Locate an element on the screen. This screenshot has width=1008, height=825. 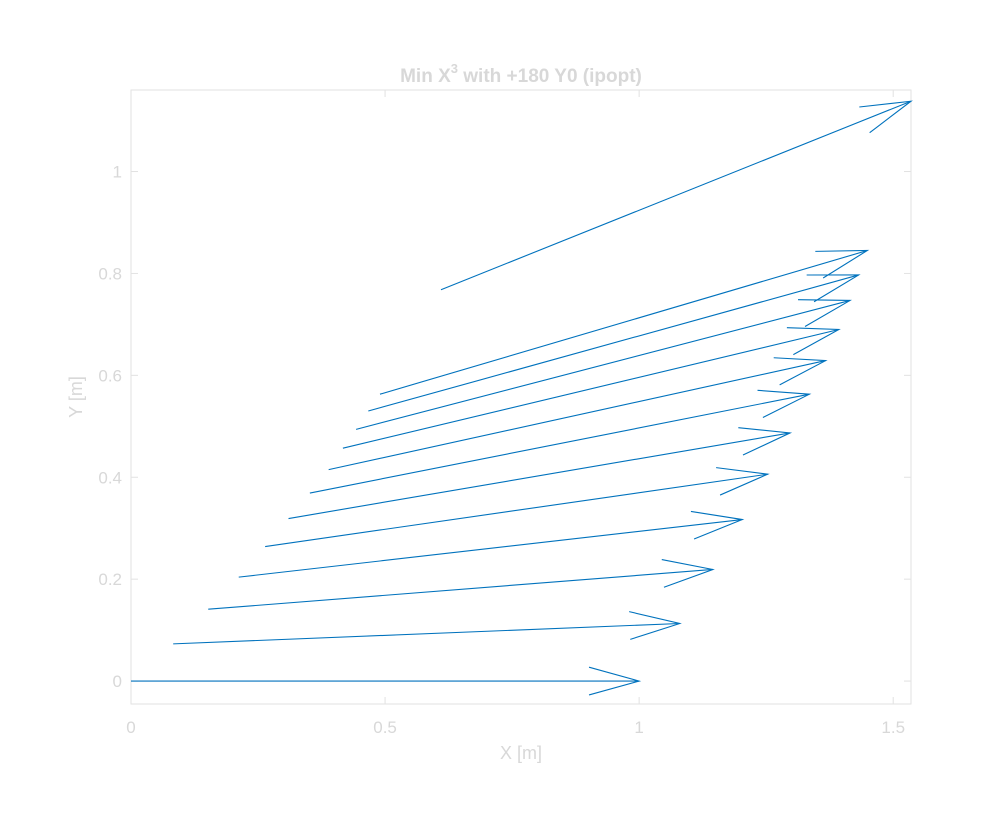
x-tick-label: 1.5 is located at coordinates (893, 727).